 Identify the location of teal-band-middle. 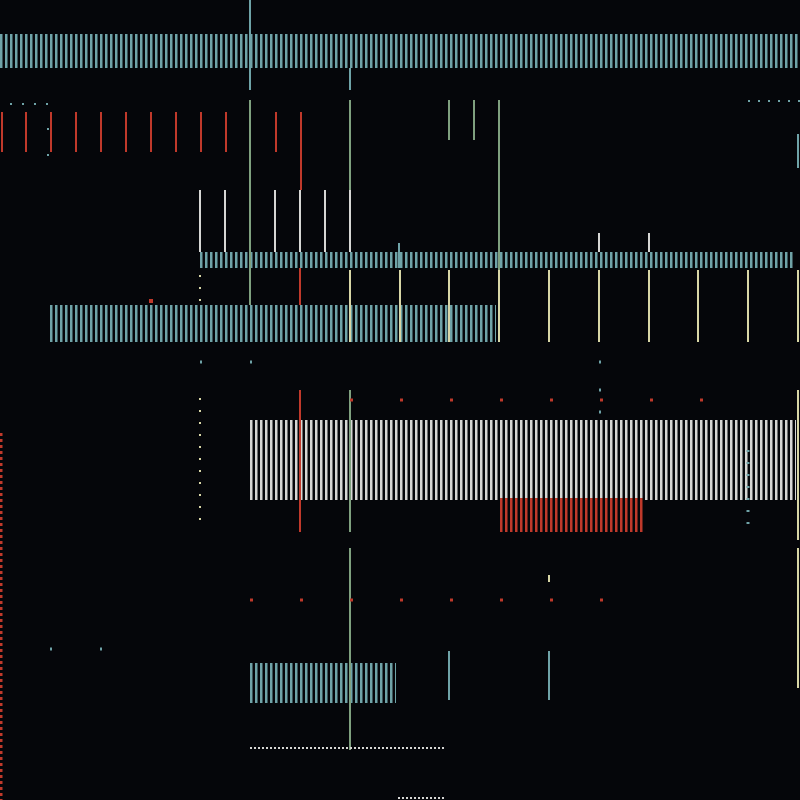
(497, 260).